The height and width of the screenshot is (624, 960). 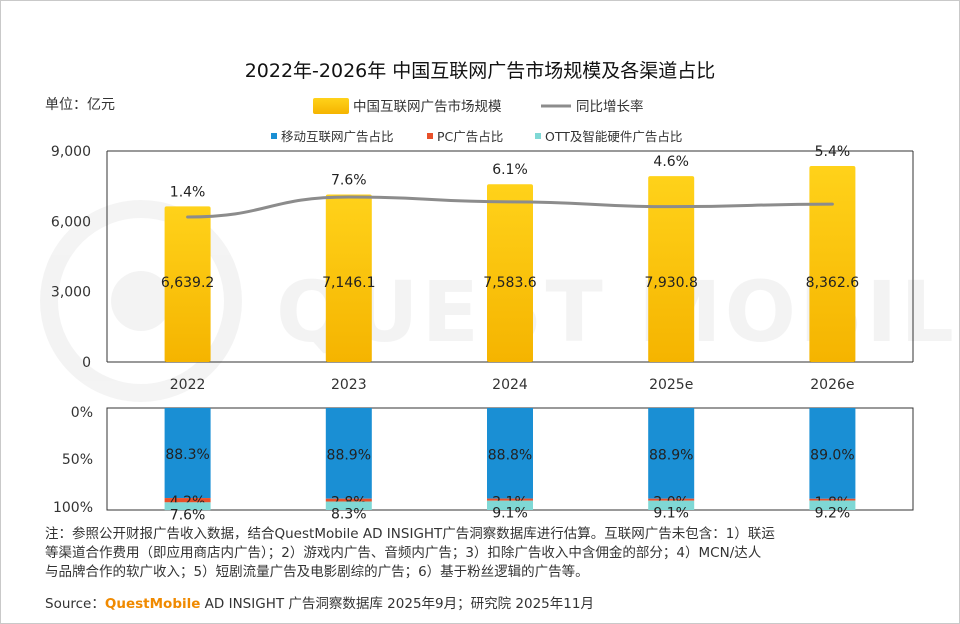 What do you see at coordinates (337, 136) in the screenshot?
I see `legend-label-mobile: 移动互联网广告占比` at bounding box center [337, 136].